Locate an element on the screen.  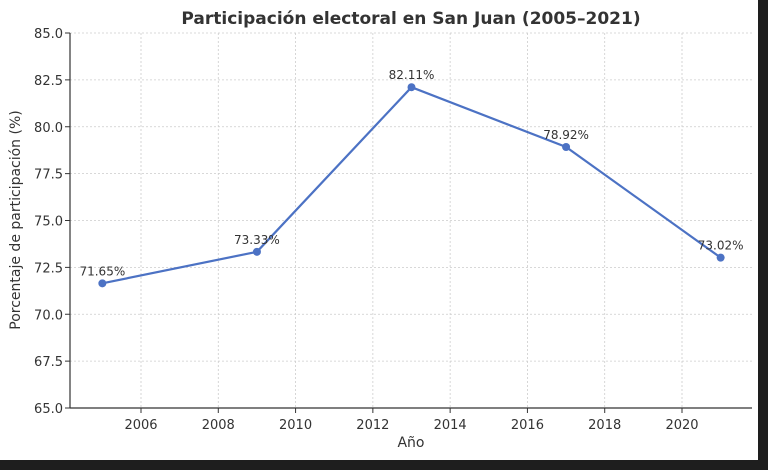
y-tick-label: 85.0 is located at coordinates (48, 34).